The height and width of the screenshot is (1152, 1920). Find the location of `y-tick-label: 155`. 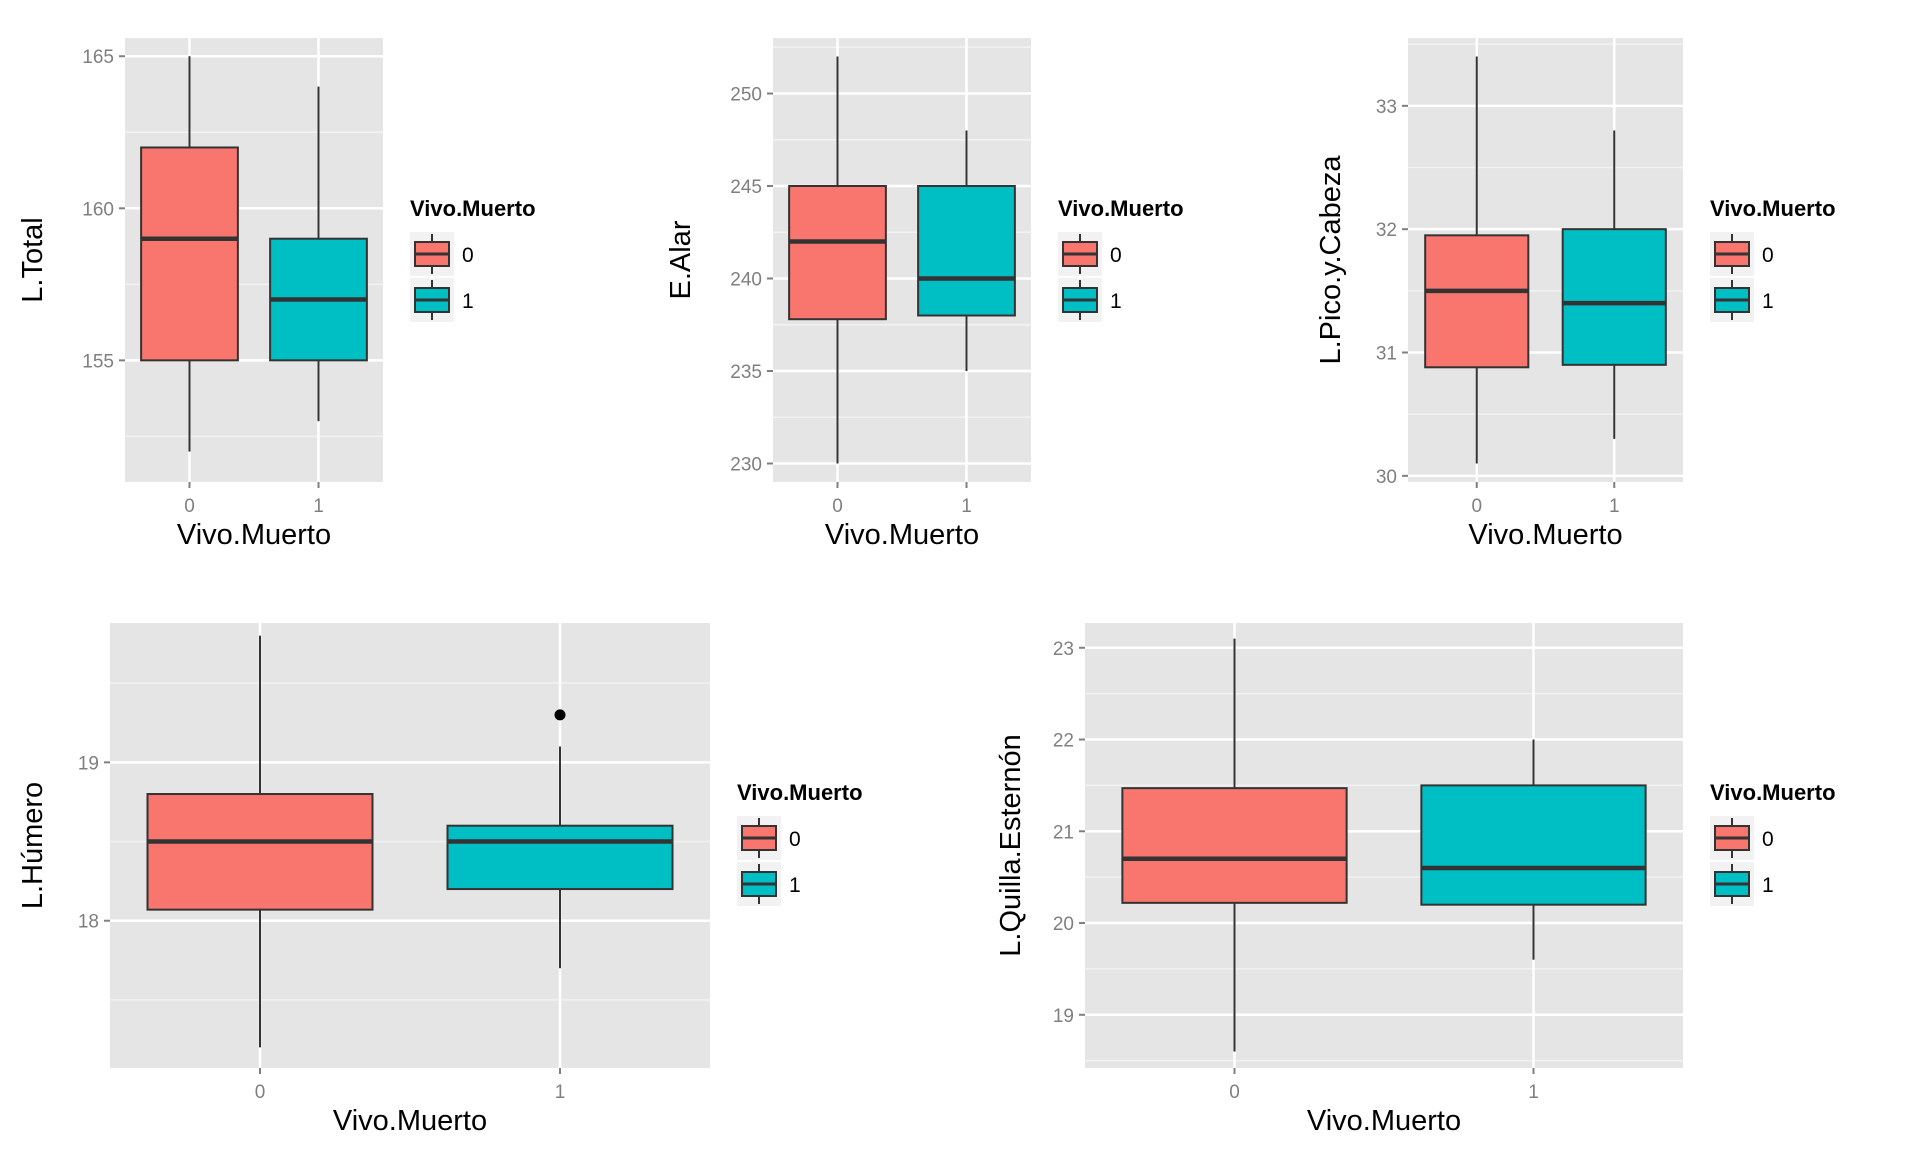

y-tick-label: 155 is located at coordinates (98, 361).